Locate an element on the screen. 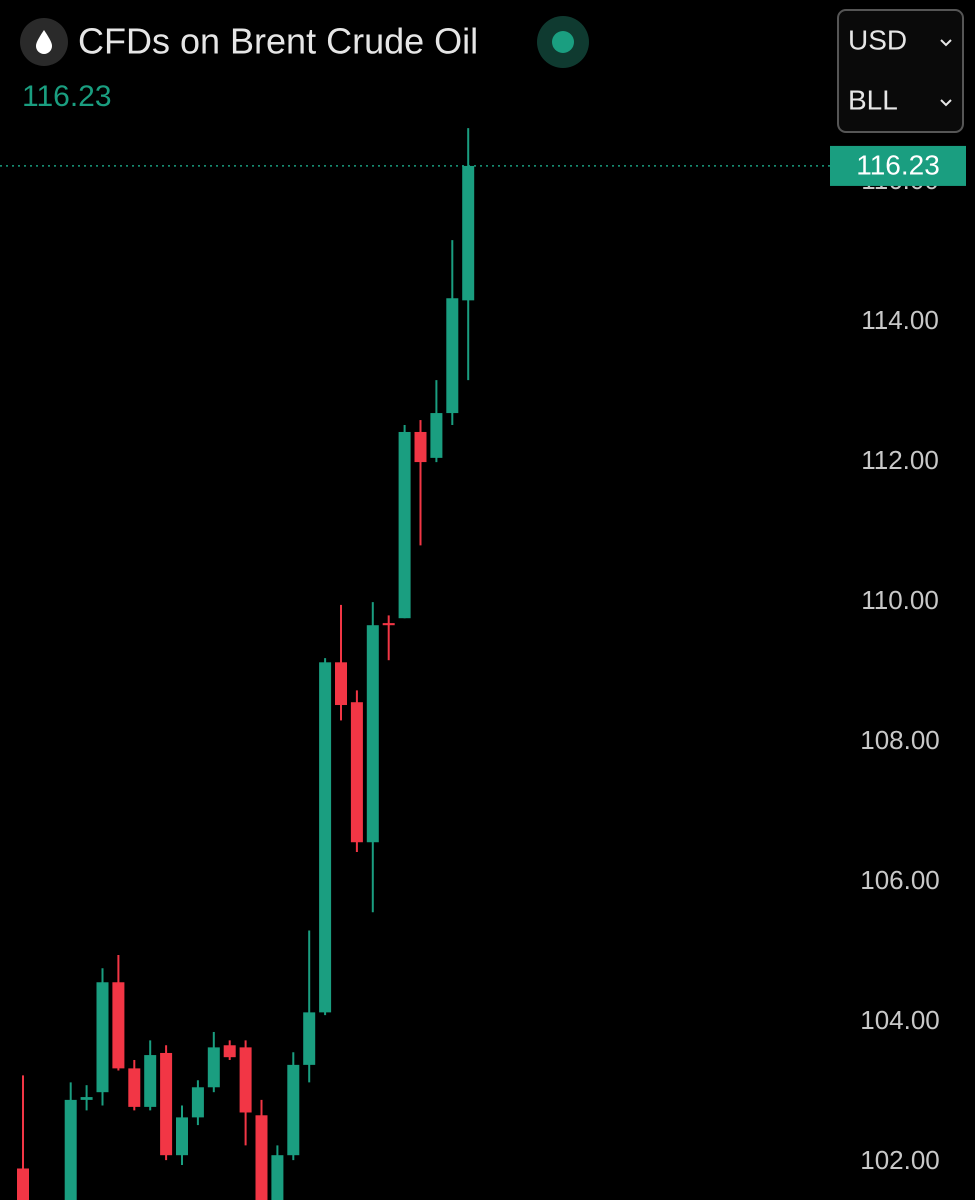 The height and width of the screenshot is (1200, 975). y-tick-label: 114.00 is located at coordinates (900, 320).